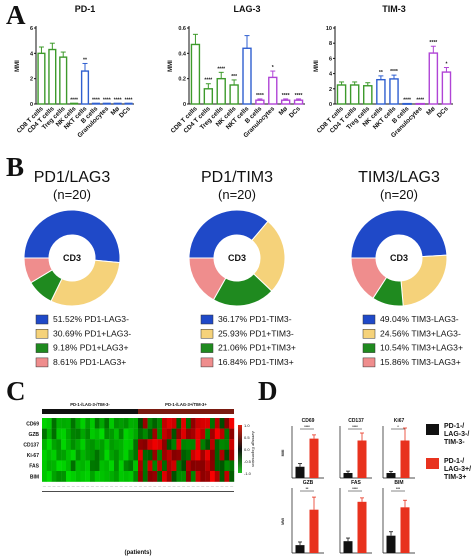 Image resolution: width=474 pixels, height=559 pixels. I want to click on y-tick-label: 8, so click(330, 44).